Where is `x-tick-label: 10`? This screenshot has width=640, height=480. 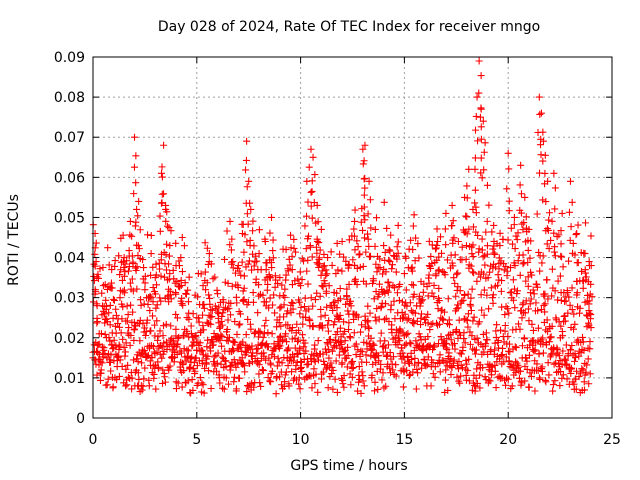 x-tick-label: 10 is located at coordinates (301, 440).